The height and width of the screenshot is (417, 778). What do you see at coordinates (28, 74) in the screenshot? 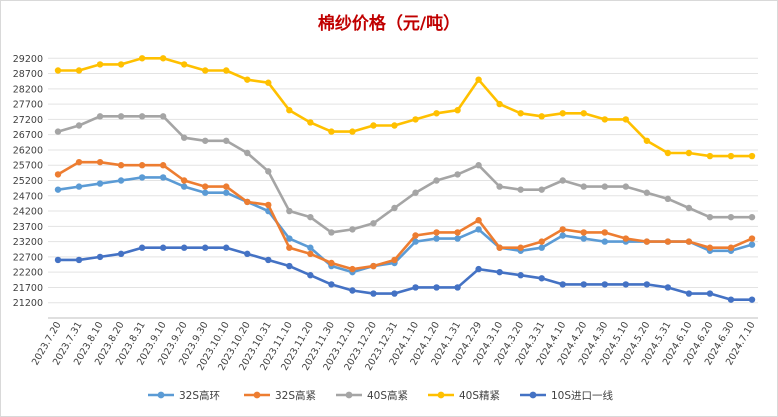
I see `y-tick-label: 28700` at bounding box center [28, 74].